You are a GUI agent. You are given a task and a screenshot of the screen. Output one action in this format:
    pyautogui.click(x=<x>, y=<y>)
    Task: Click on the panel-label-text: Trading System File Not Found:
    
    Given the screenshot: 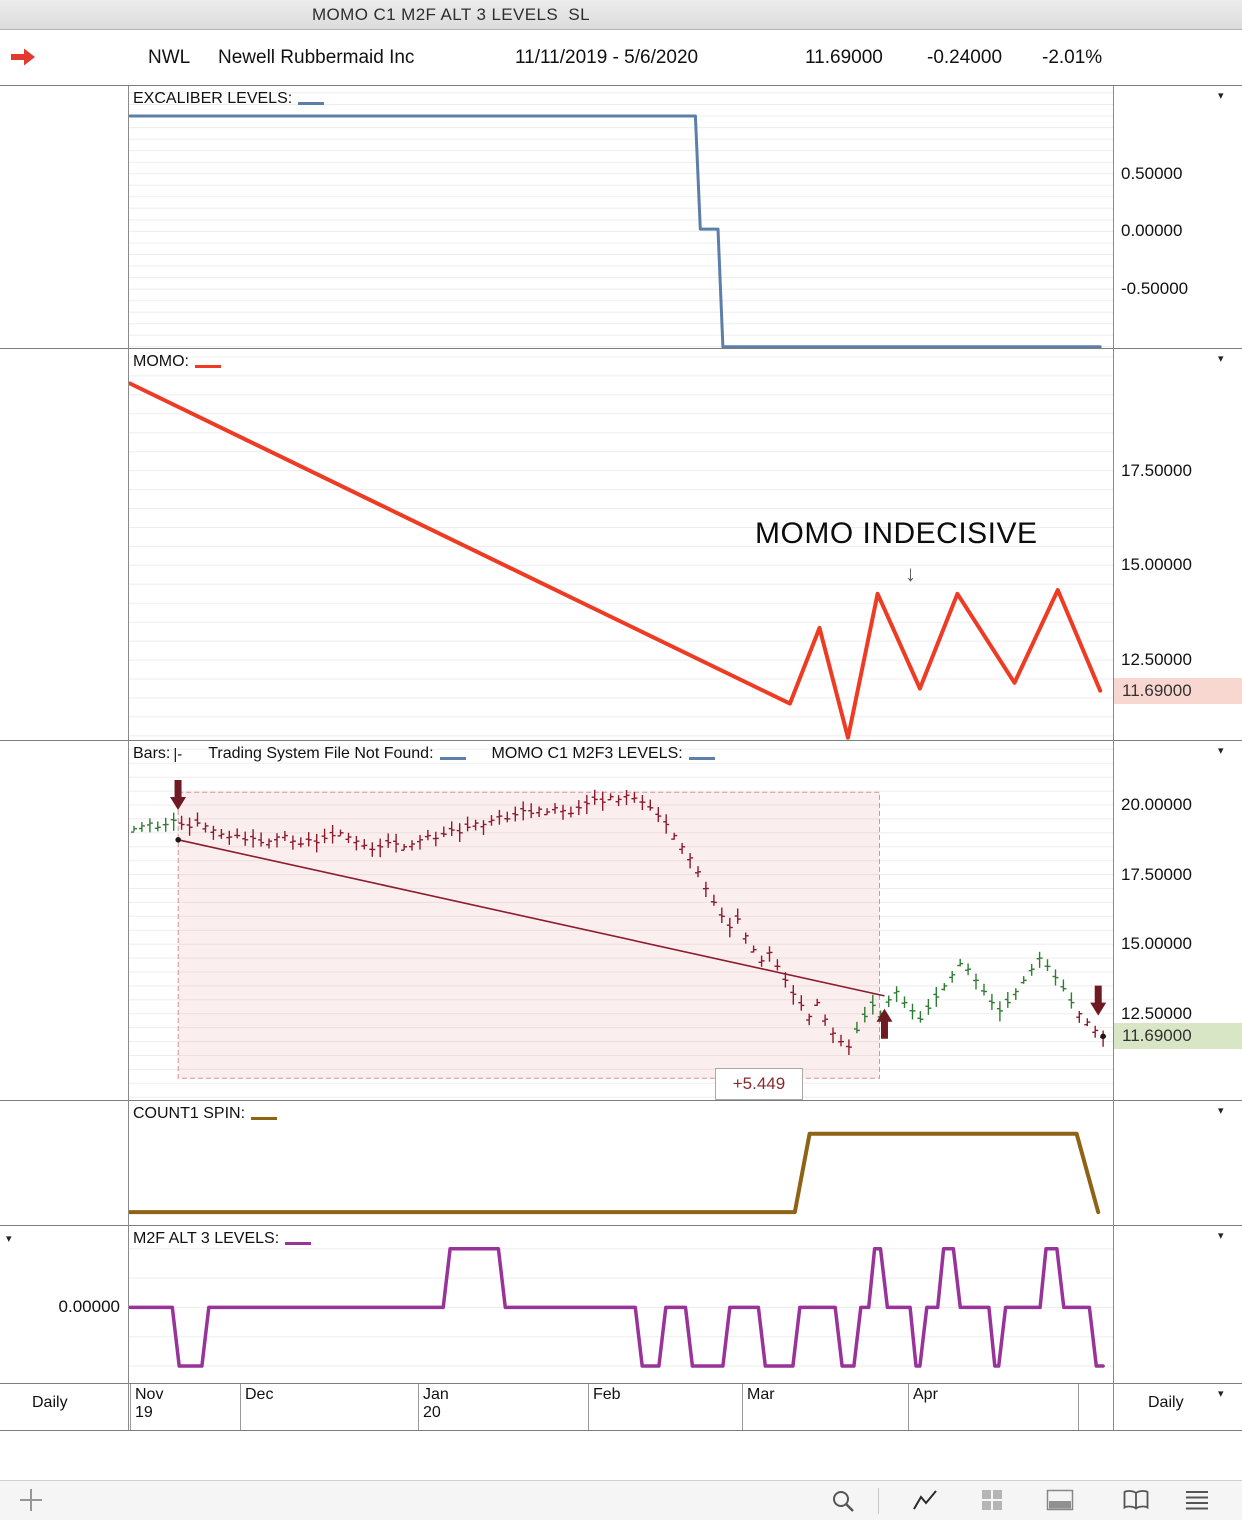 What is the action you would take?
    pyautogui.click(x=321, y=753)
    